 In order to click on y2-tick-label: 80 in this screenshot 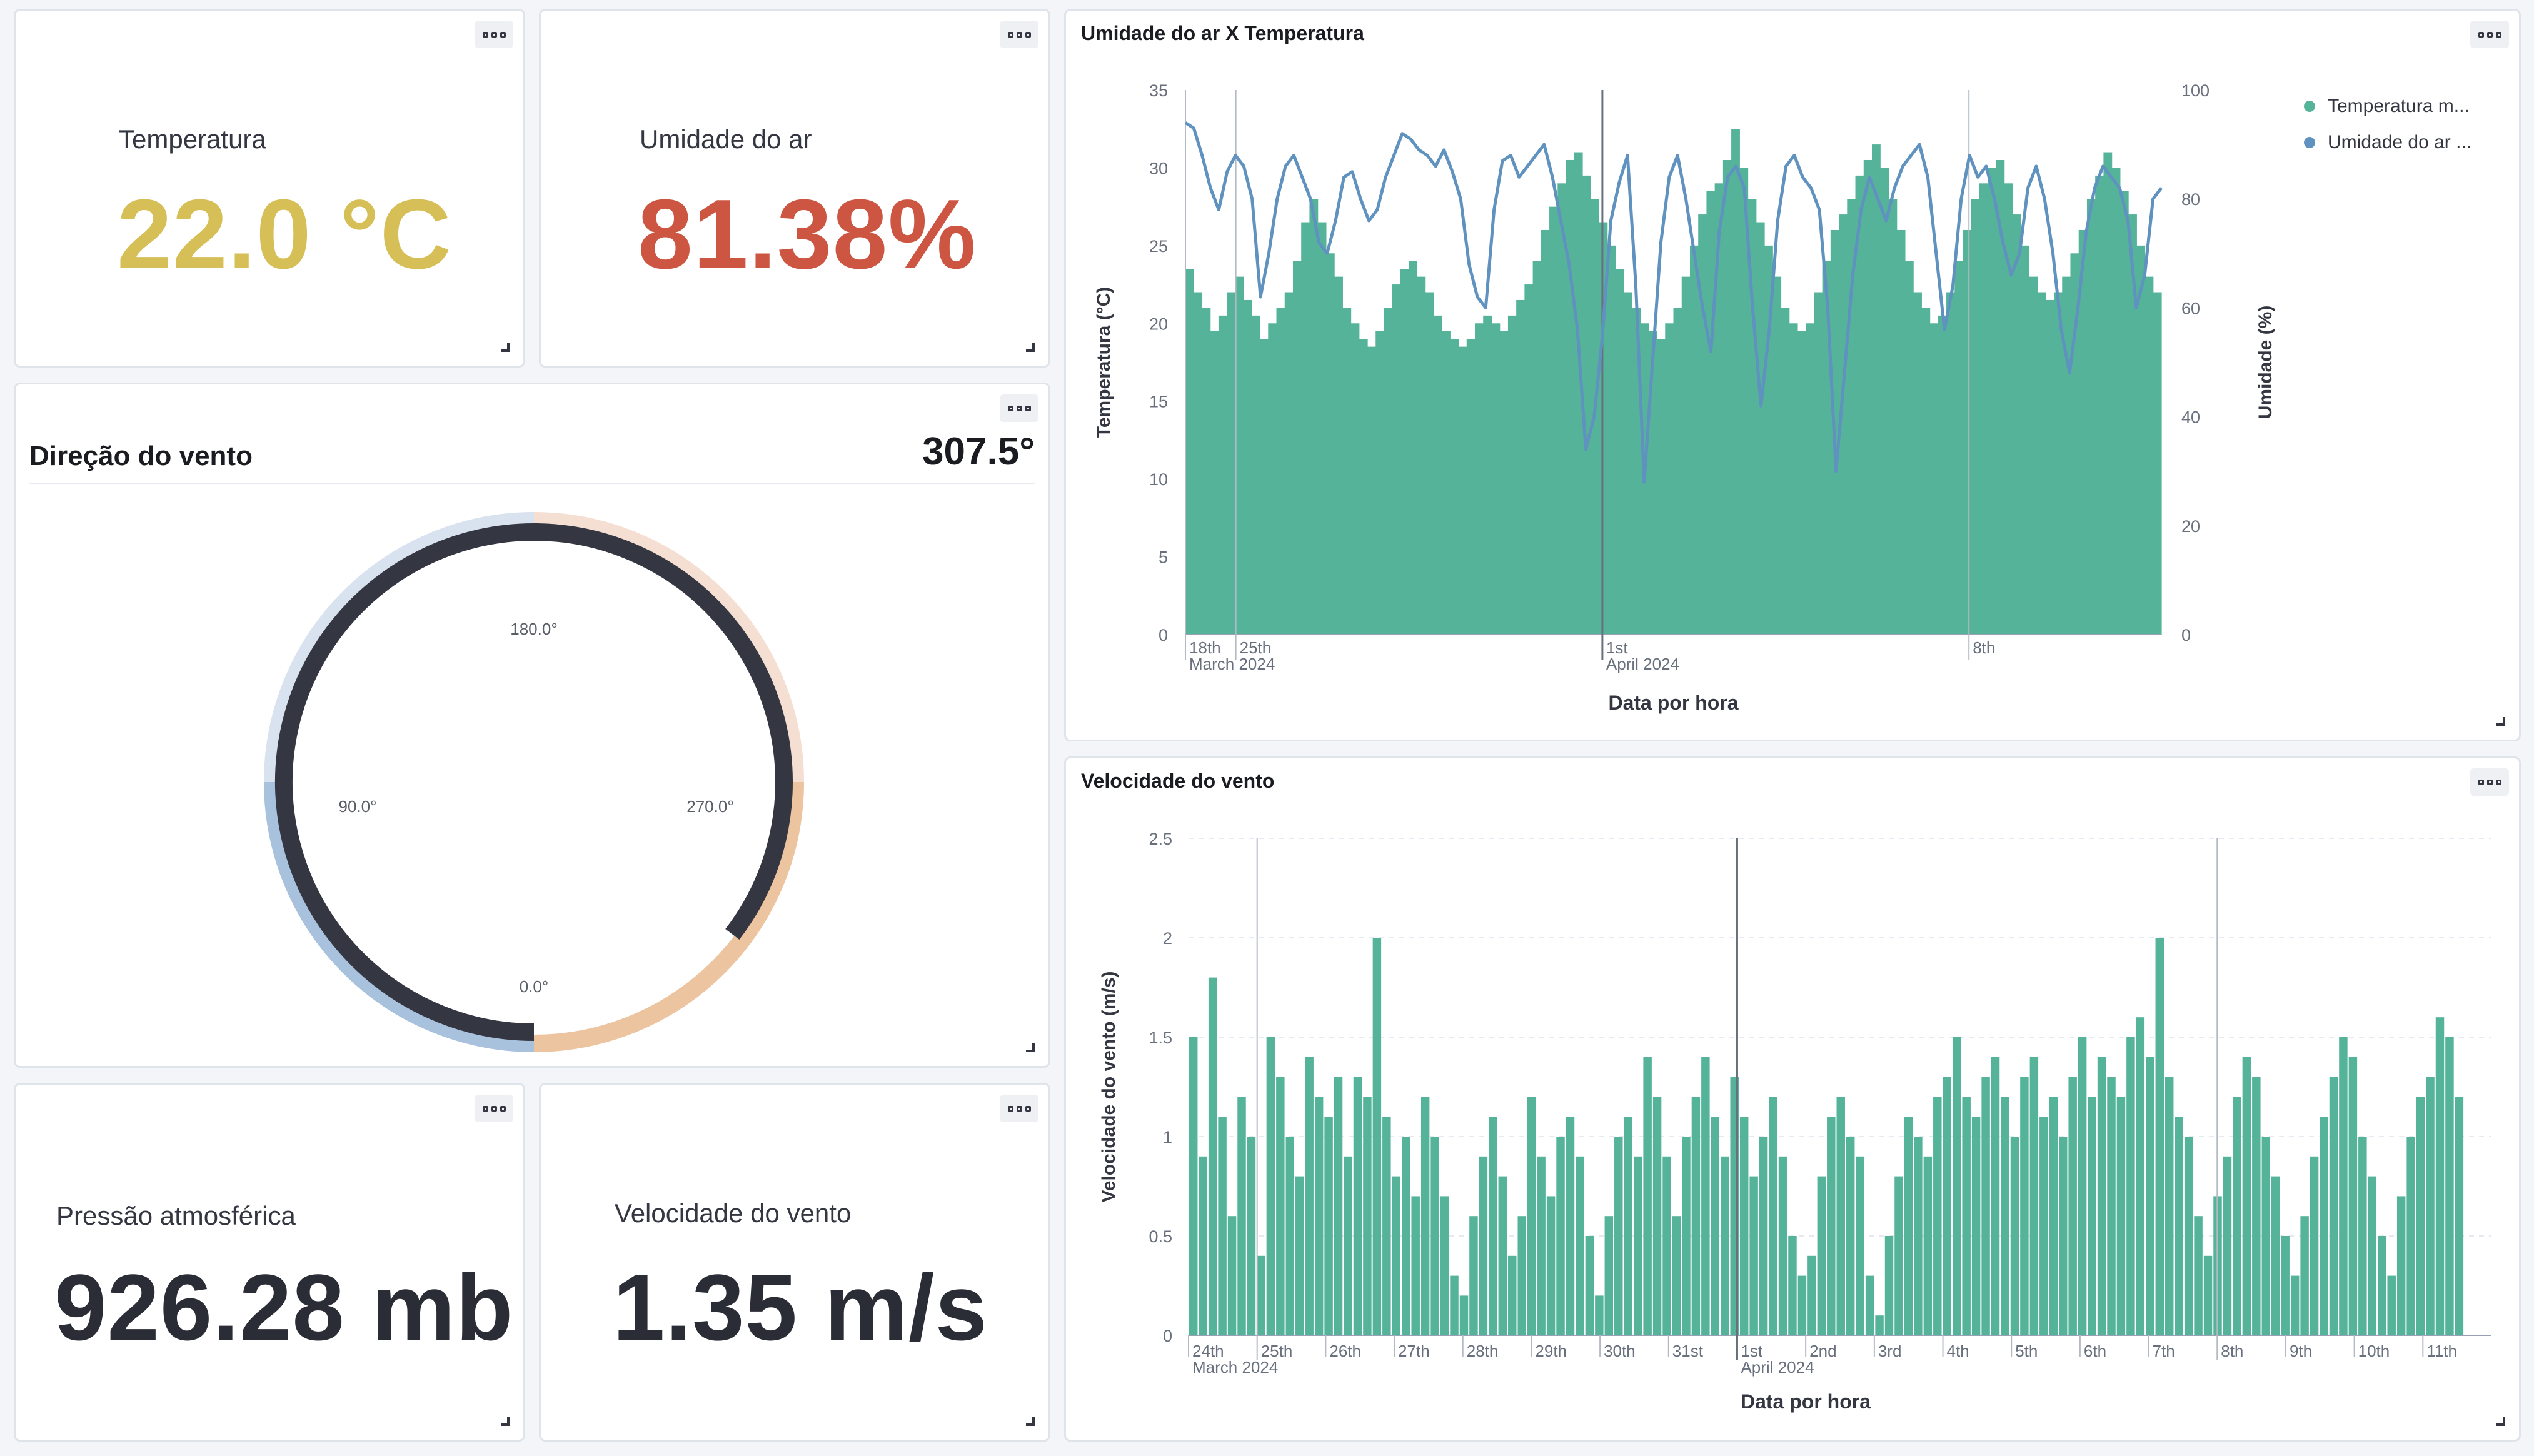, I will do `click(2190, 199)`.